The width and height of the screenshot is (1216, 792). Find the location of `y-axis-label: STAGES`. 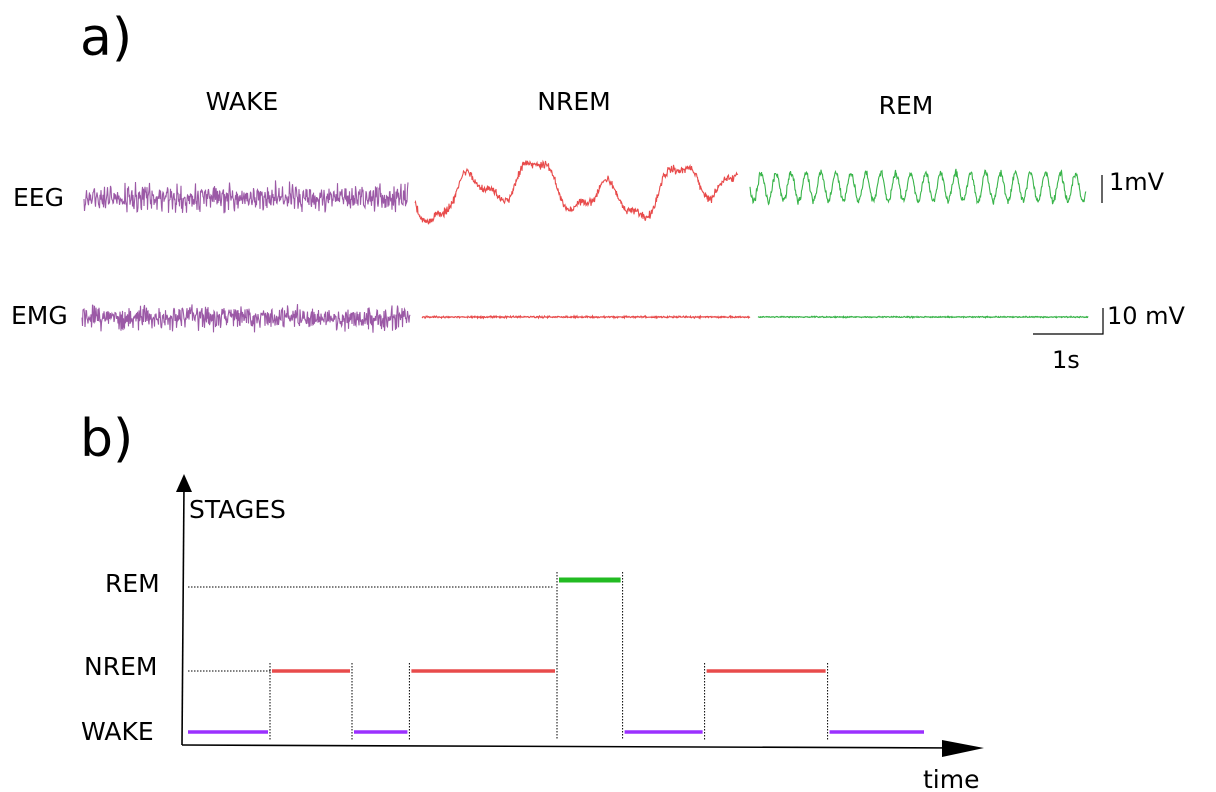

y-axis-label: STAGES is located at coordinates (237, 509).